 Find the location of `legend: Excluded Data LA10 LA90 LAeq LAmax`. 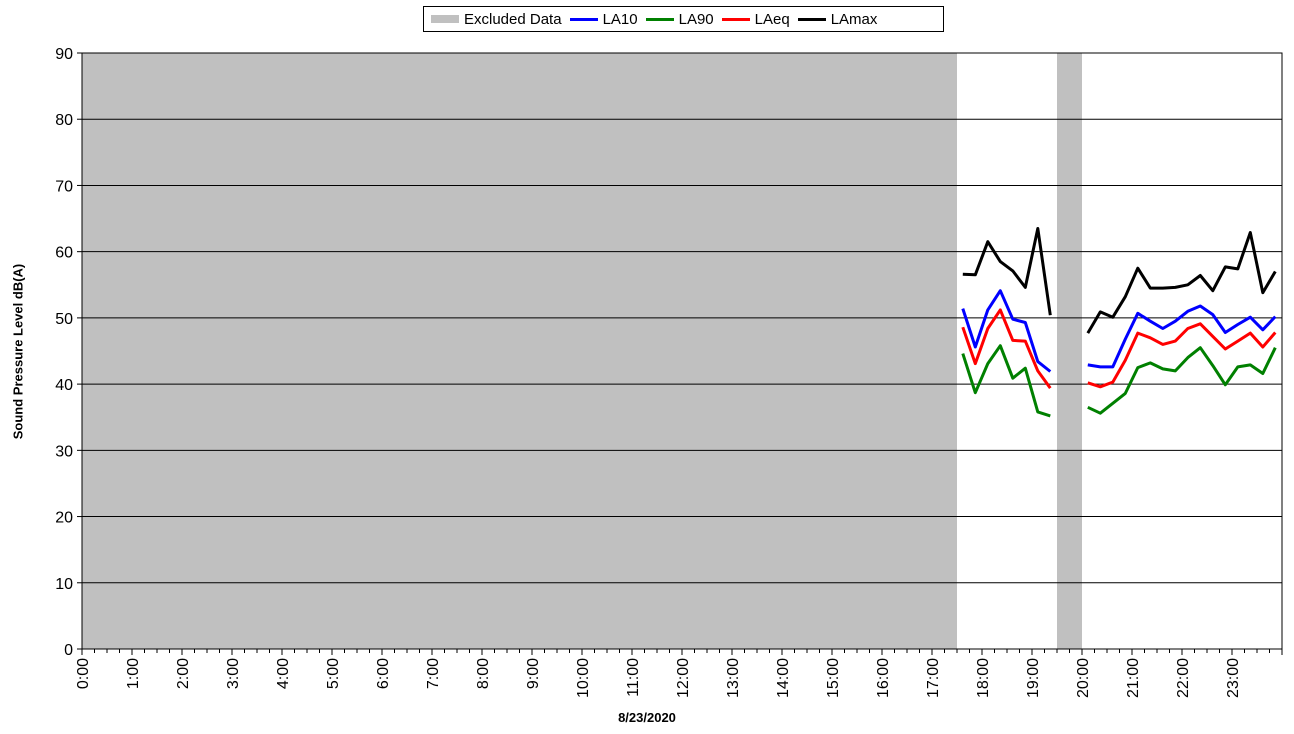

legend: Excluded Data LA10 LA90 LAeq LAmax is located at coordinates (683, 19).